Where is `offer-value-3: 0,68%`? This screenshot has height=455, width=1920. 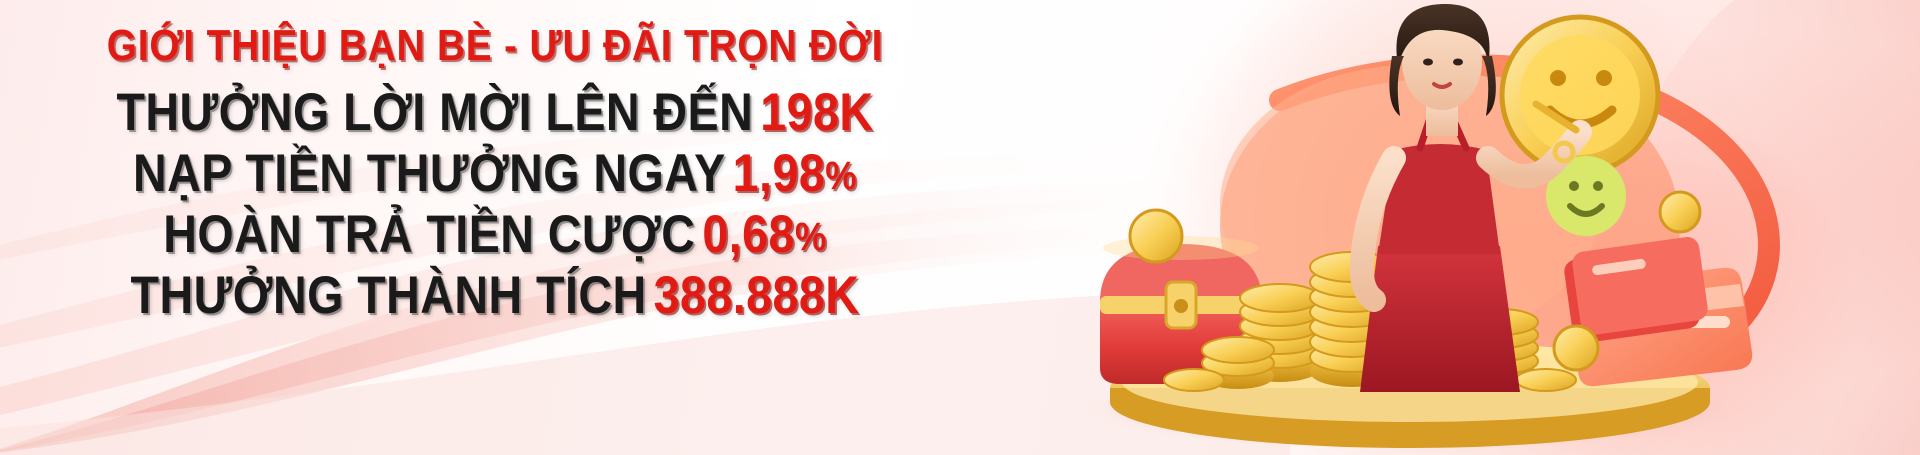
offer-value-3: 0,68% is located at coordinates (764, 234).